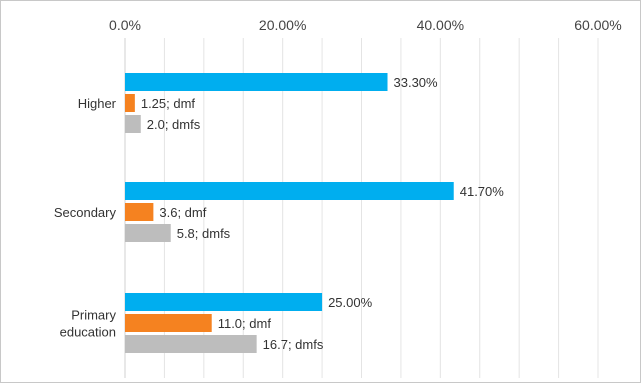  I want to click on data-label: 3.6; dmf, so click(182, 212).